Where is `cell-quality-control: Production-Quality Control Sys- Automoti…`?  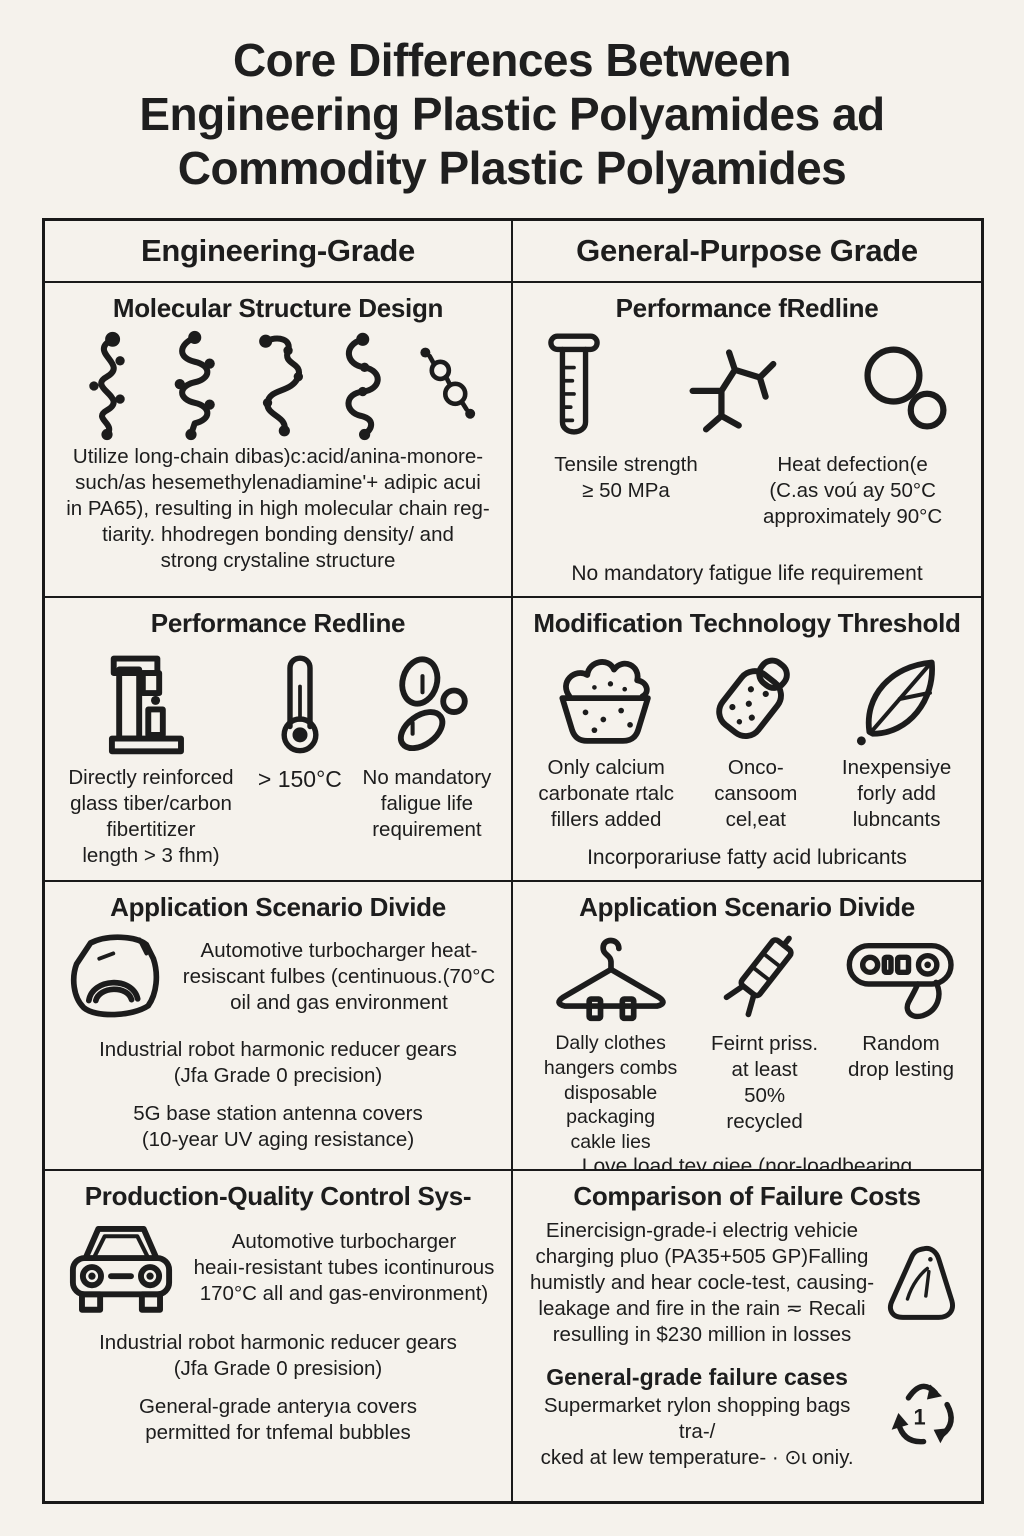 cell-quality-control: Production-Quality Control Sys- Automoti… is located at coordinates (279, 1336).